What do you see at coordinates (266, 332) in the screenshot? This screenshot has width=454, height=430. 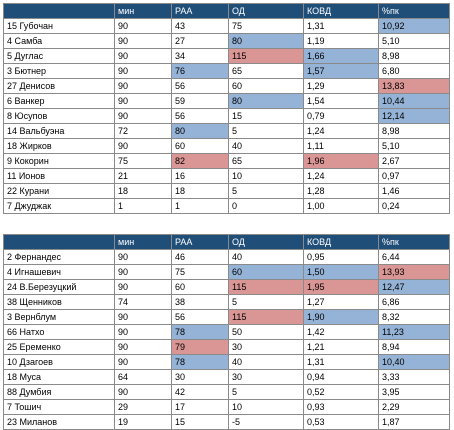 I see `cell-od: 50` at bounding box center [266, 332].